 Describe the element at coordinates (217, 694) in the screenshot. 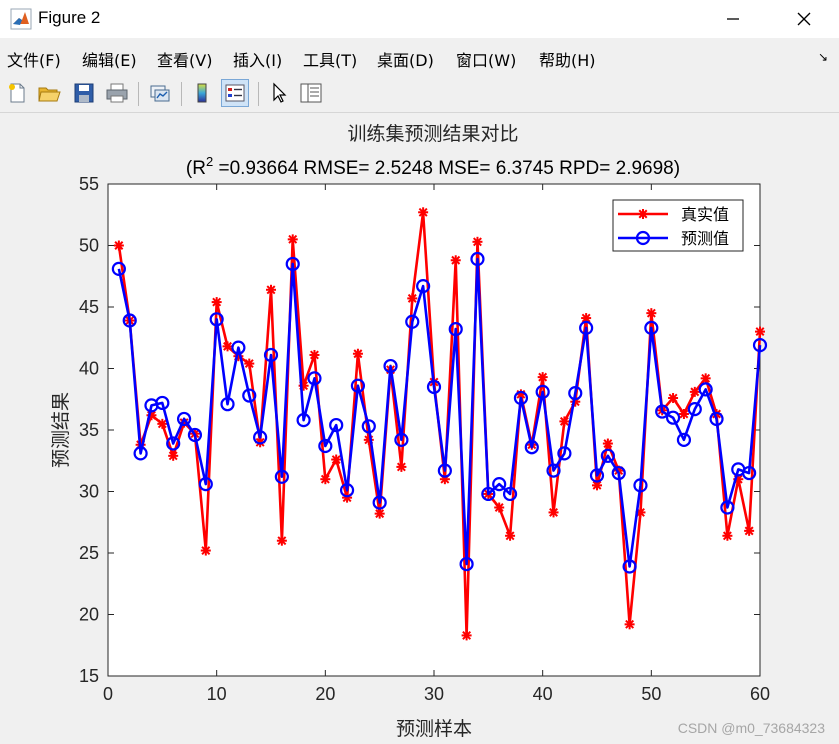

I see `x-tick-label: 10` at that location.